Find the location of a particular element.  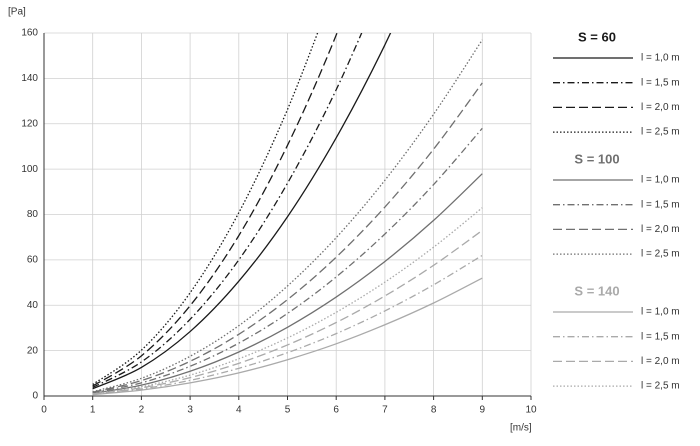

y-tick-label: 0 is located at coordinates (35, 396).